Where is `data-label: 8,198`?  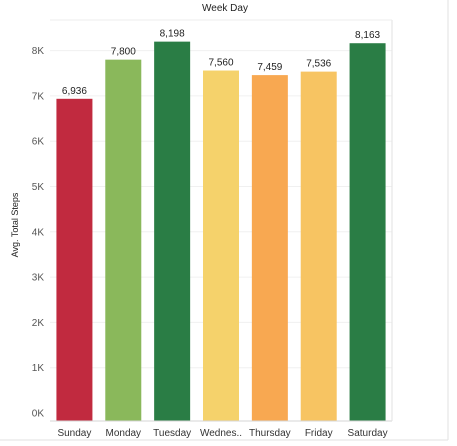 data-label: 8,198 is located at coordinates (172, 34).